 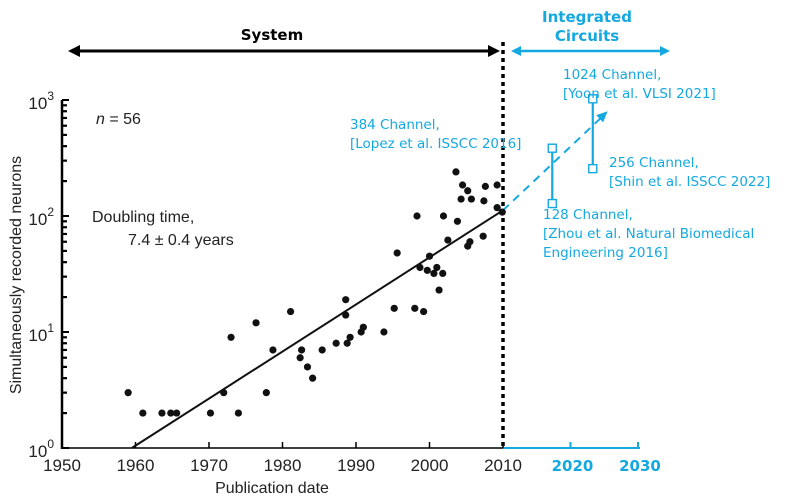 I want to click on ic-arrow-right-head, so click(x=665, y=51).